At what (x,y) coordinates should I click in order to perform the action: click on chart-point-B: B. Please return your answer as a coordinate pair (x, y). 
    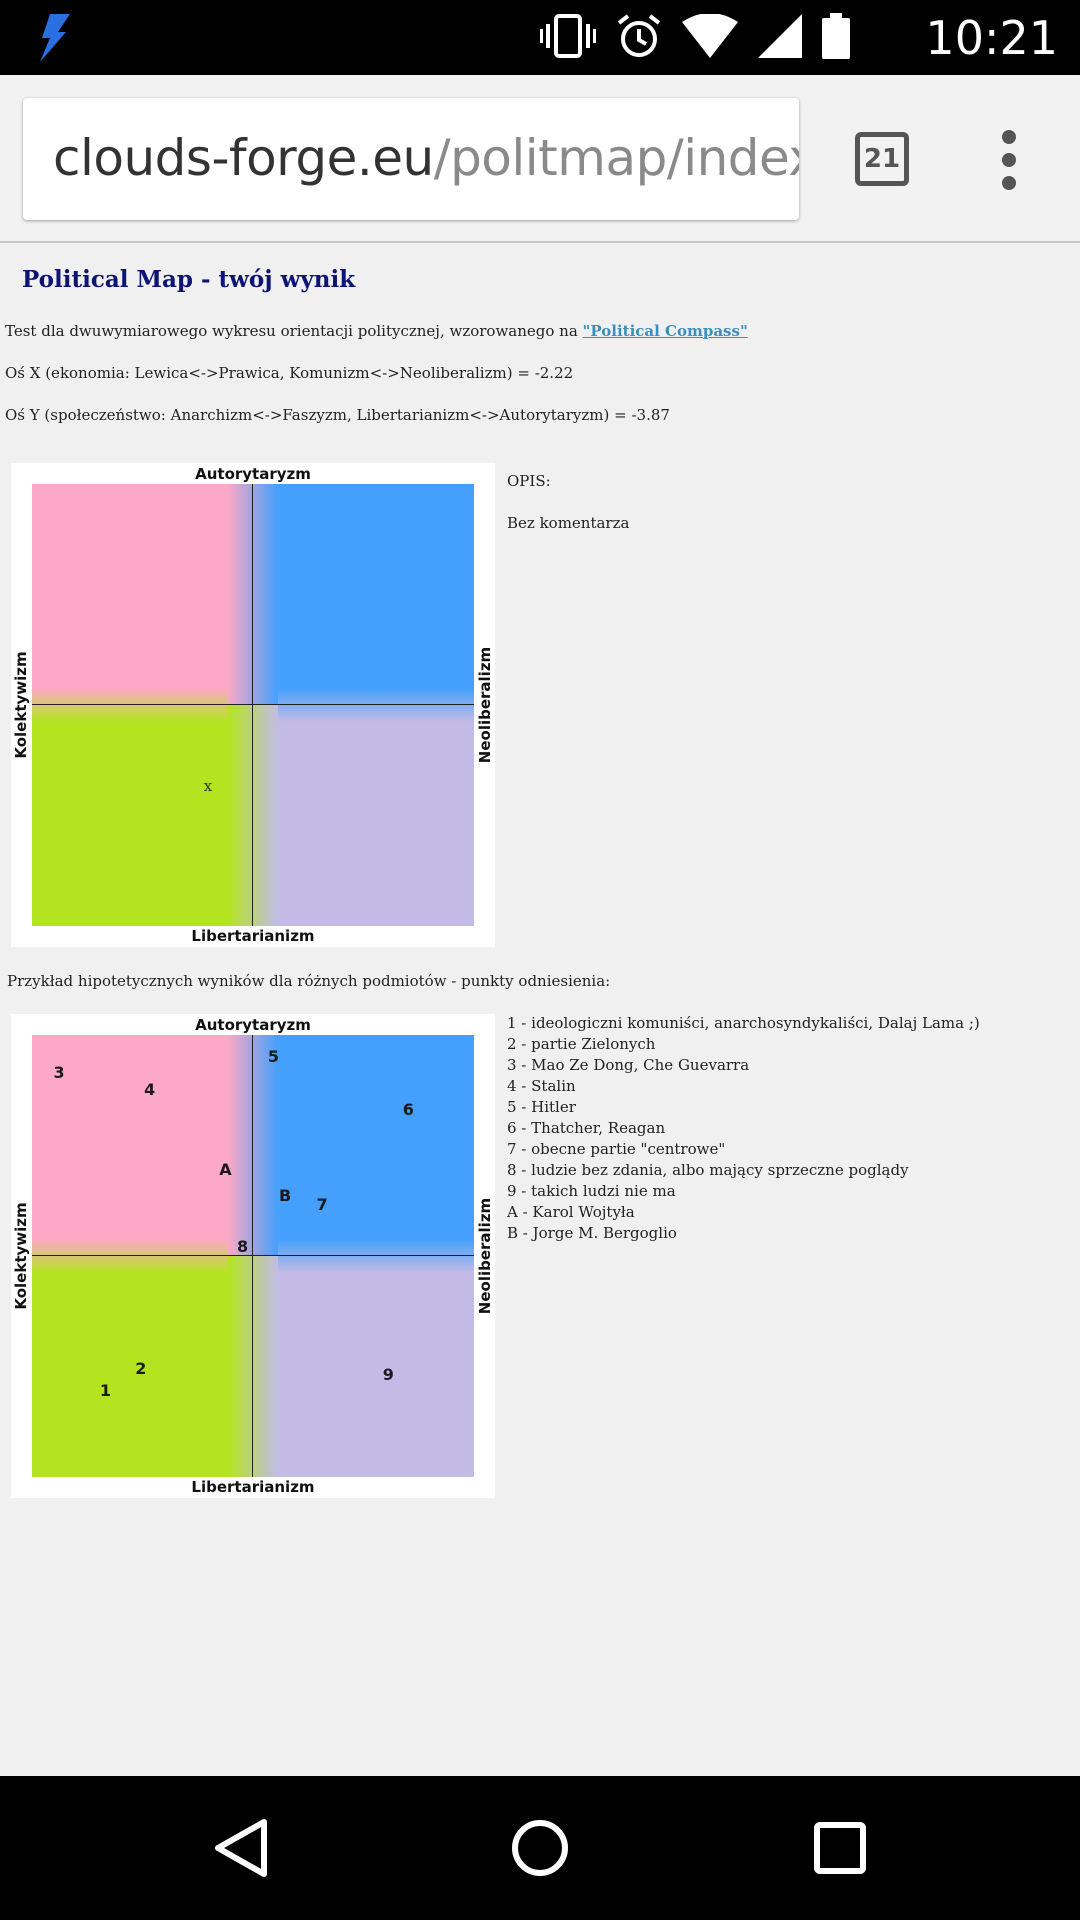
    Looking at the image, I should click on (285, 1196).